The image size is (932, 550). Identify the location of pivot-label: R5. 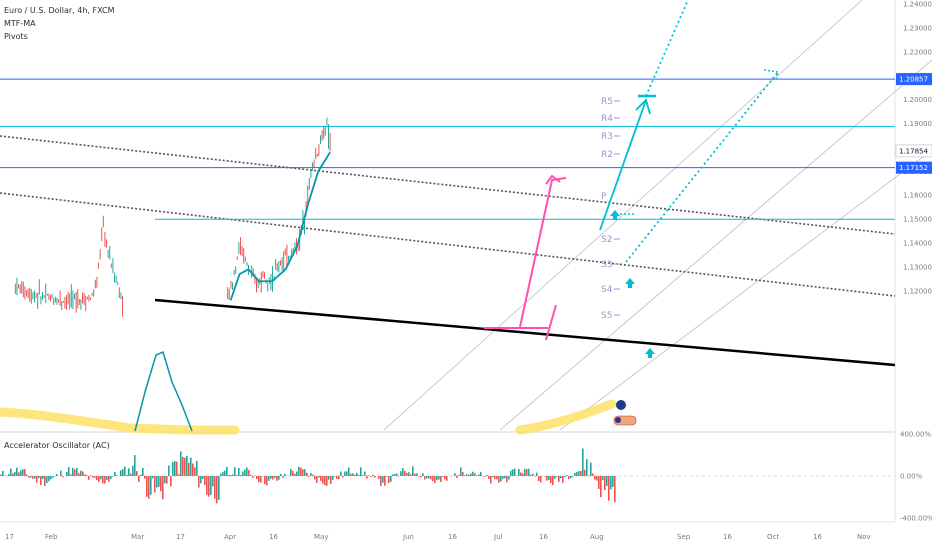
(607, 102).